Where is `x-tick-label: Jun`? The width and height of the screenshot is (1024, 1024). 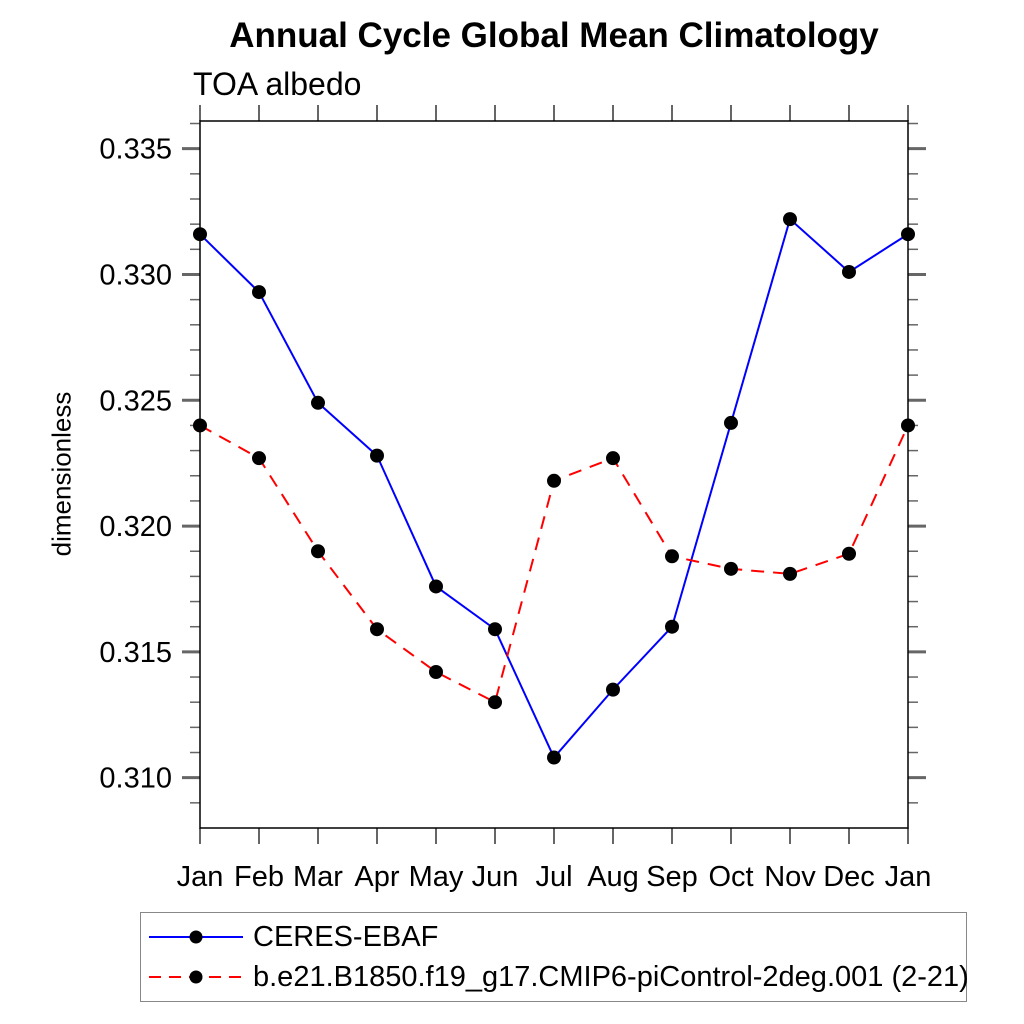 x-tick-label: Jun is located at coordinates (495, 877).